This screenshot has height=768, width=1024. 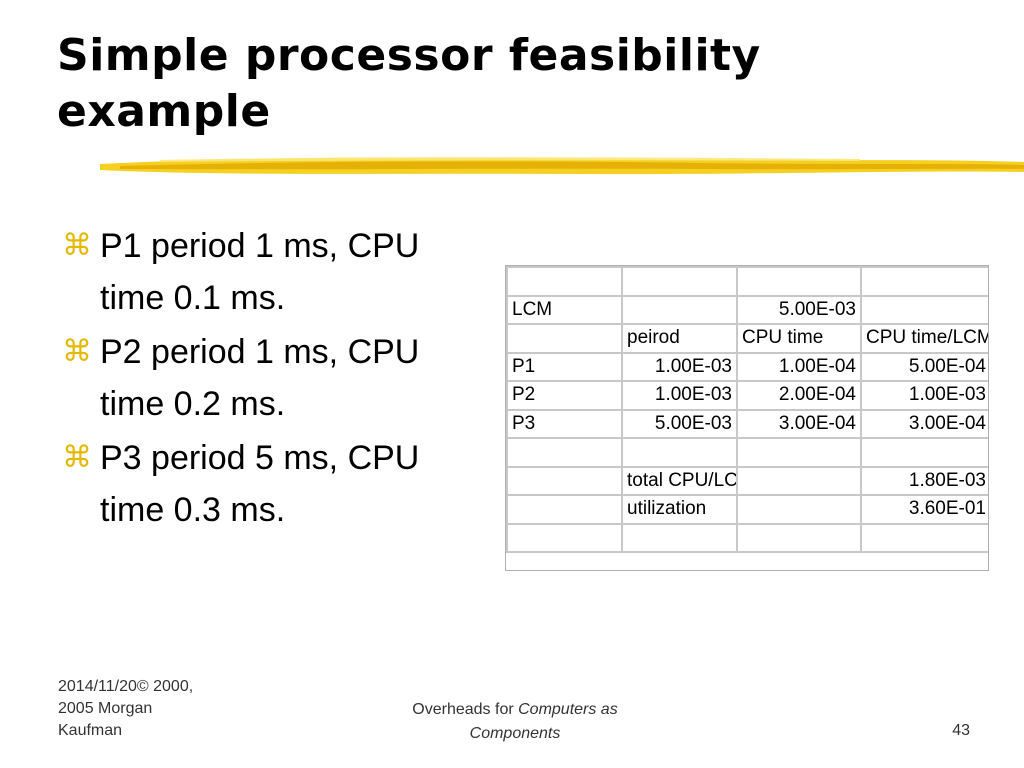 What do you see at coordinates (564, 366) in the screenshot?
I see `table-cell: P1` at bounding box center [564, 366].